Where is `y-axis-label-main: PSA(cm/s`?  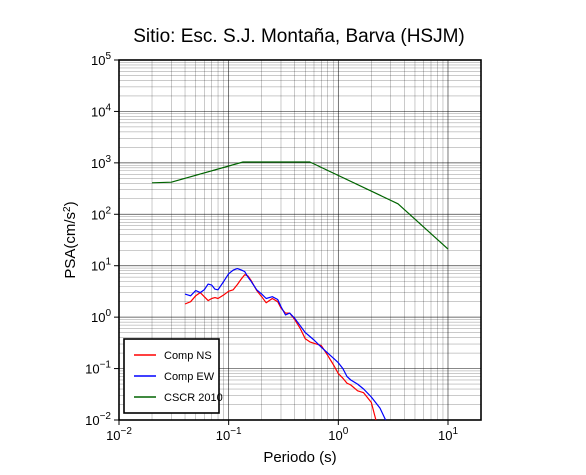
y-axis-label-main: PSA(cm/s is located at coordinates (70, 245).